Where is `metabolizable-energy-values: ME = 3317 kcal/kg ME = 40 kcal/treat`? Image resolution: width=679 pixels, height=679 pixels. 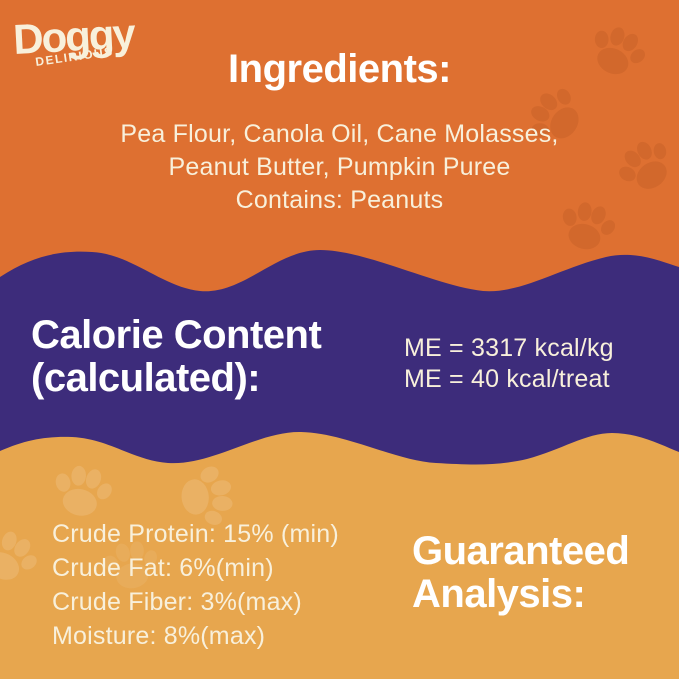 metabolizable-energy-values: ME = 3317 kcal/kg ME = 40 kcal/treat is located at coordinates (509, 364).